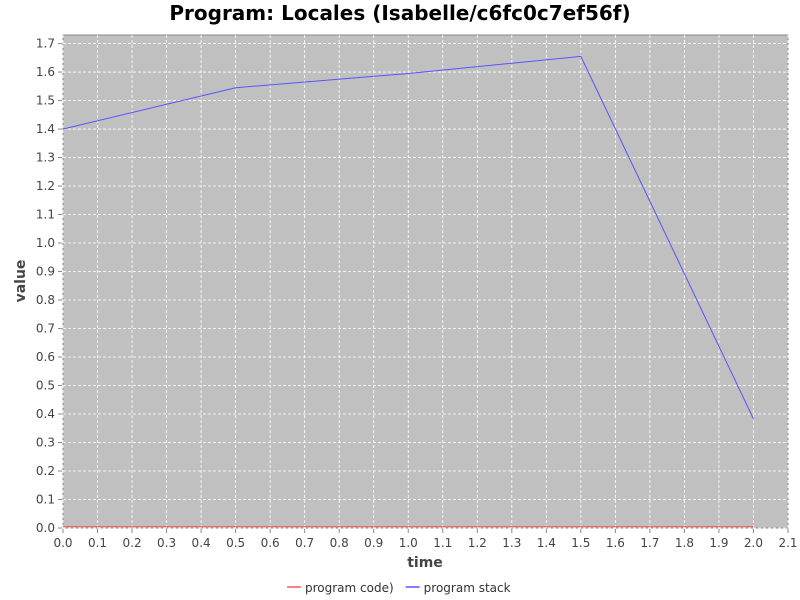 This screenshot has width=800, height=600. Describe the element at coordinates (201, 543) in the screenshot. I see `x-tick-label: 0.4` at that location.